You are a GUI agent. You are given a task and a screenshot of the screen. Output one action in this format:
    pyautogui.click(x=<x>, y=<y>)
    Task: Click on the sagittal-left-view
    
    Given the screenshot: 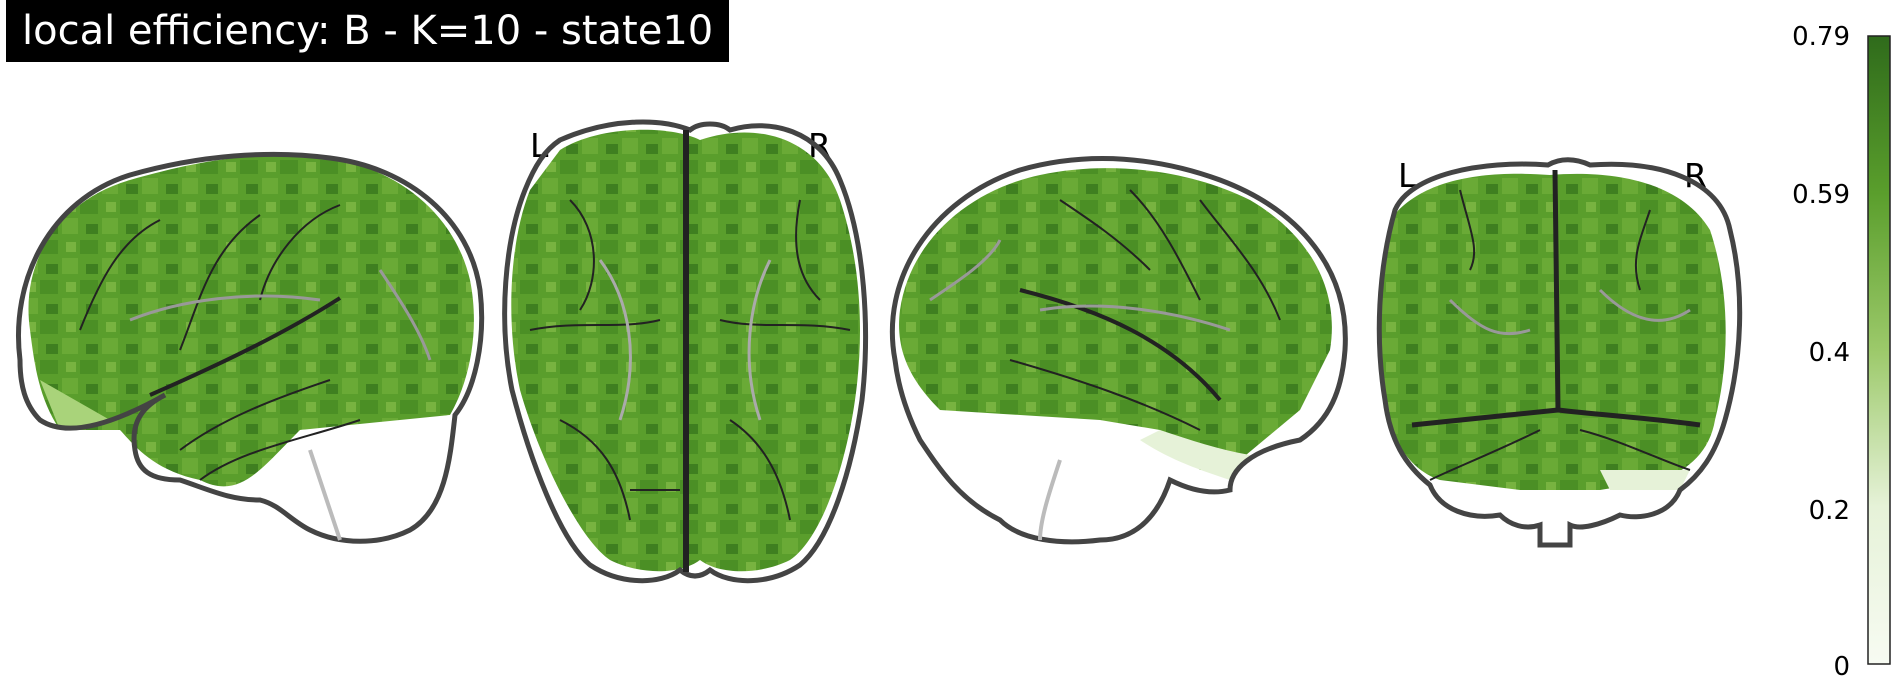 What is the action you would take?
    pyautogui.click(x=250, y=347)
    